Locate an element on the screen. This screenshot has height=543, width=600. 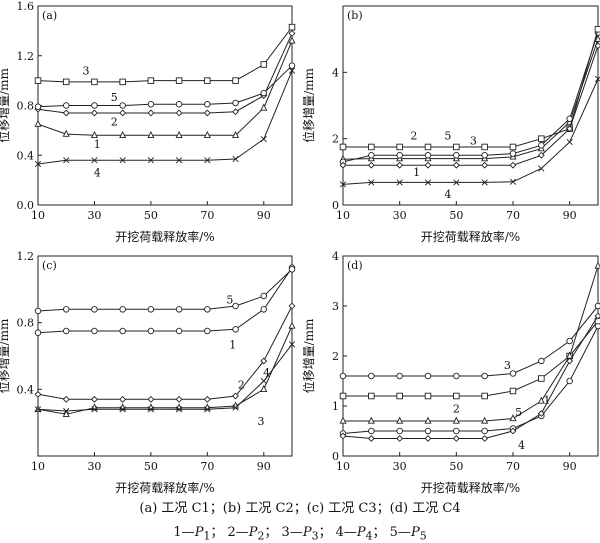
x-axis-label: 开挖荷载释放率/% is located at coordinates (470, 487).